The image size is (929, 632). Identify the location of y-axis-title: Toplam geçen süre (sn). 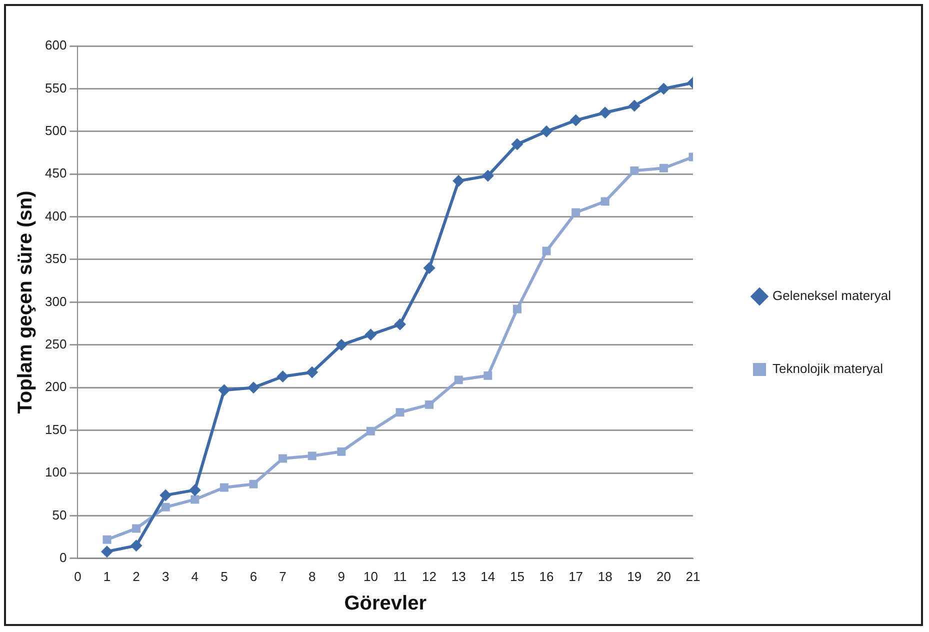
(25, 302).